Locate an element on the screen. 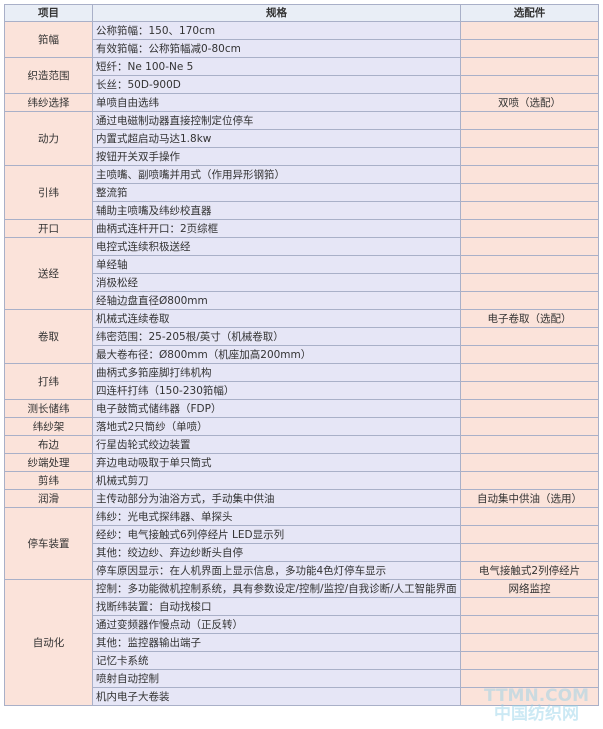 The height and width of the screenshot is (729, 603). item-cell: 打纬 is located at coordinates (48, 381).